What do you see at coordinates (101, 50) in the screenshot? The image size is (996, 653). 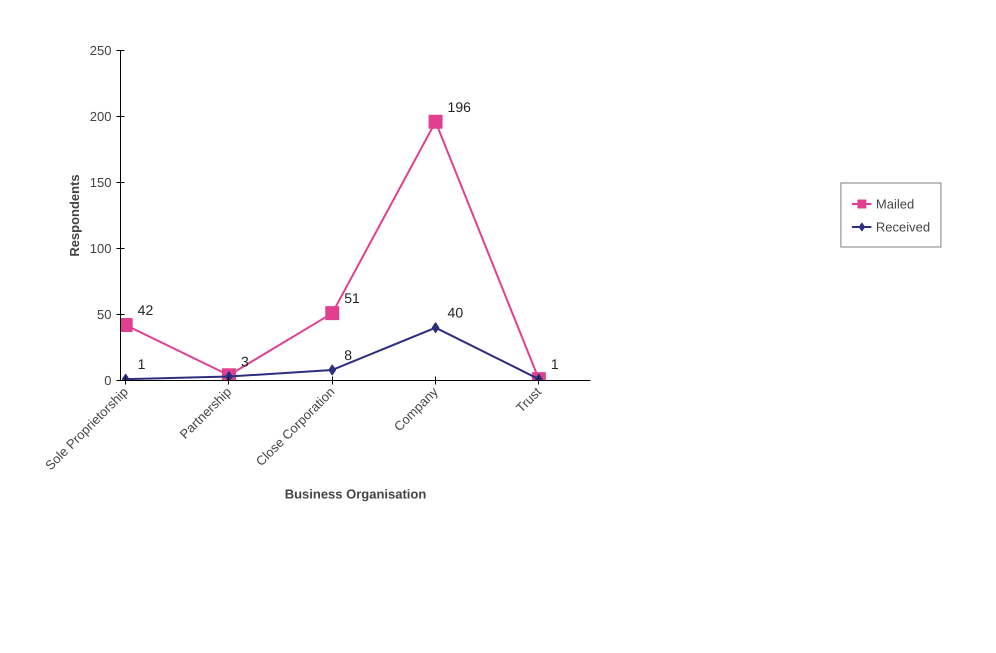 I see `y-tick-label: 250` at bounding box center [101, 50].